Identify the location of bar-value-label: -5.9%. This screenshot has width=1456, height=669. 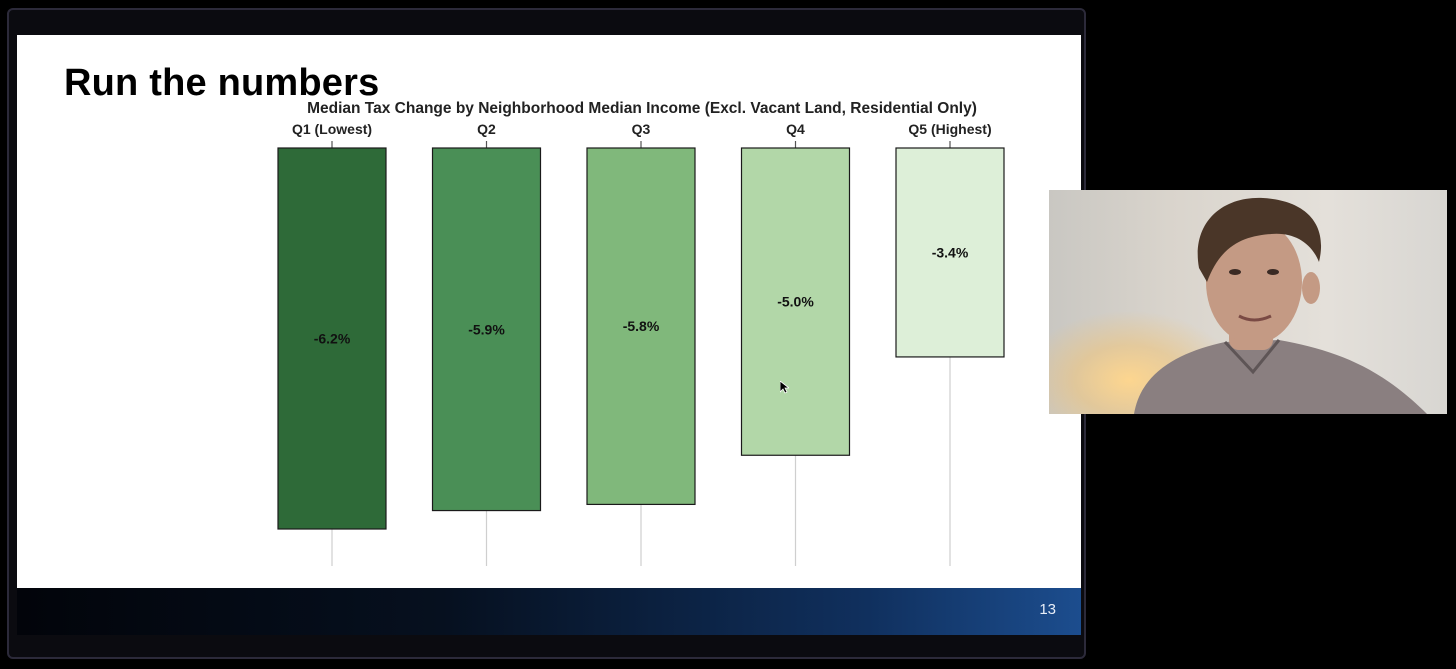
(486, 329).